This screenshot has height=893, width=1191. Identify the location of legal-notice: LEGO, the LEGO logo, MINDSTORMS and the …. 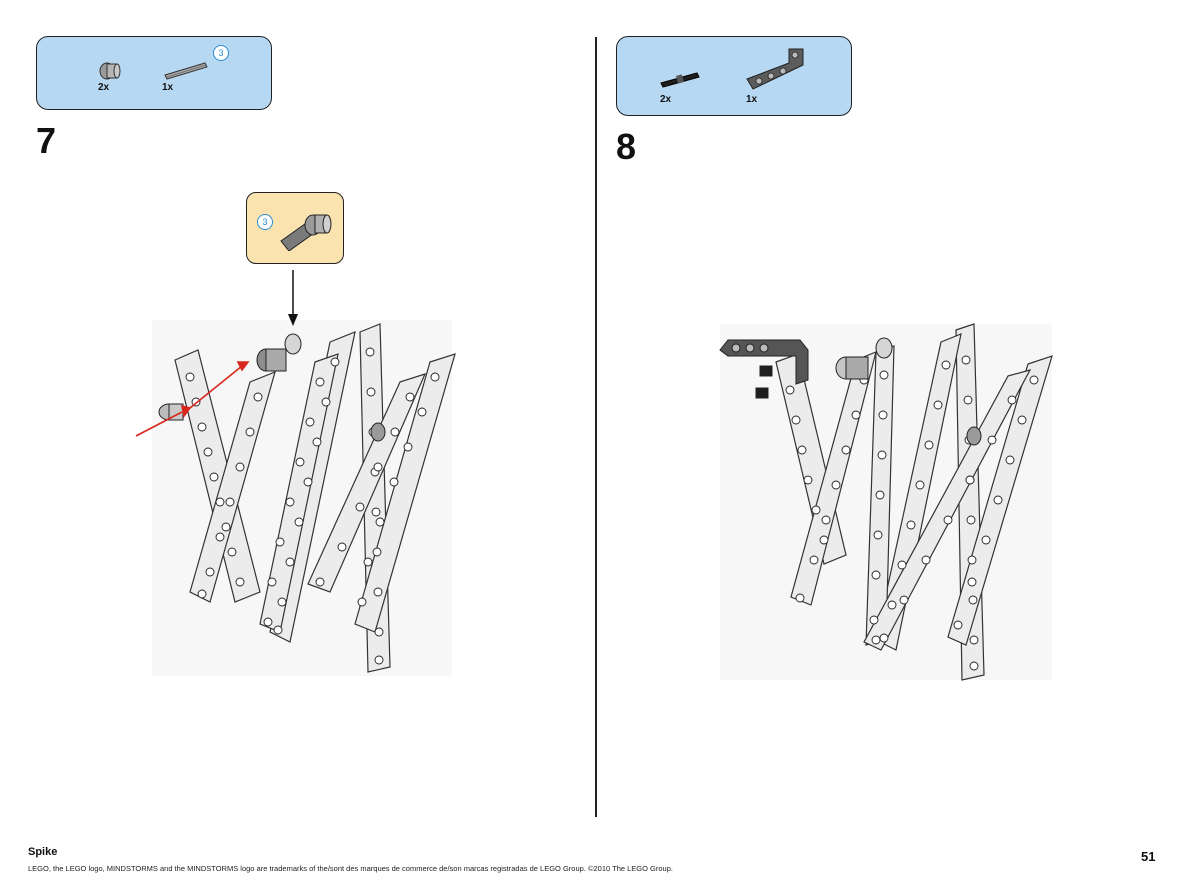
(350, 868).